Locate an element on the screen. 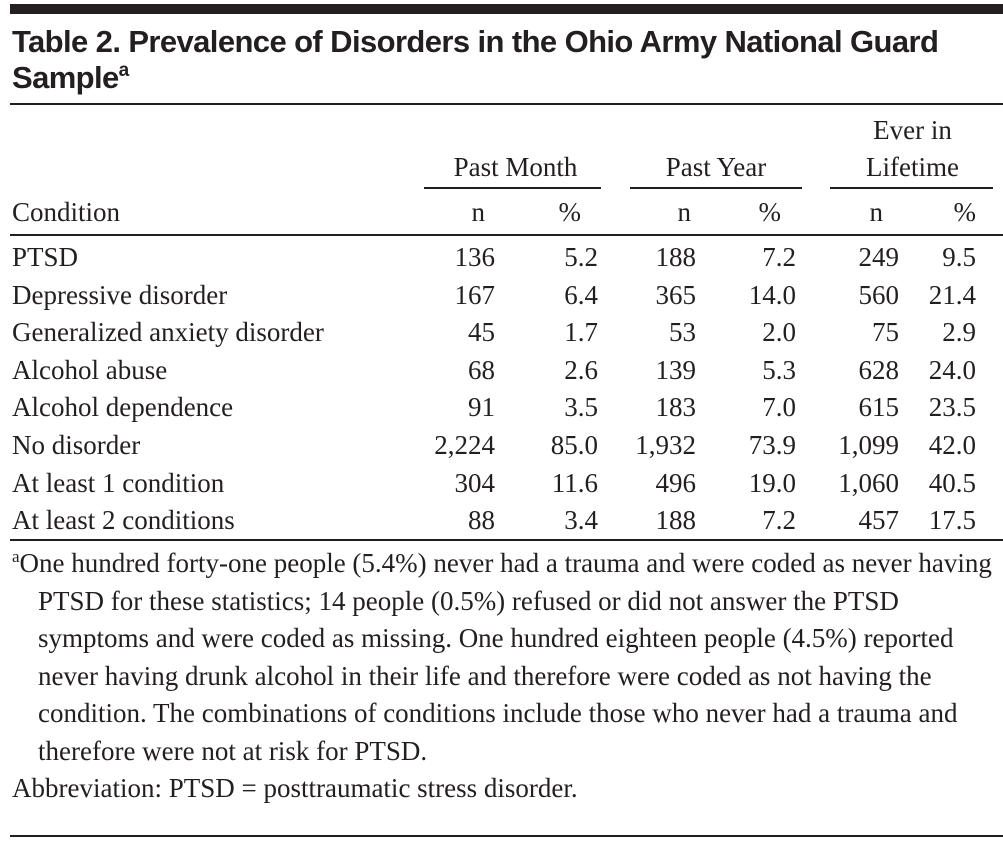 Image resolution: width=1003 pixels, height=847 pixels. column-header-past-month-pct: % is located at coordinates (570, 212).